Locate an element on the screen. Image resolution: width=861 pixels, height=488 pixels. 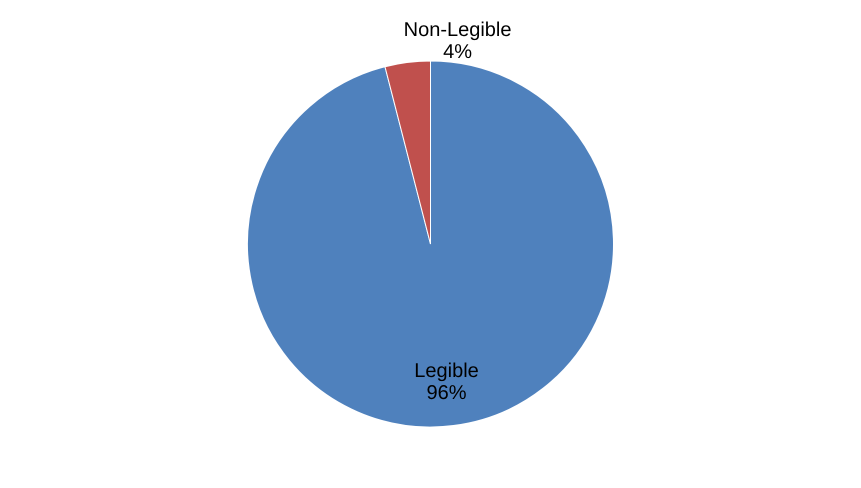
data-label: 4% is located at coordinates (457, 51).